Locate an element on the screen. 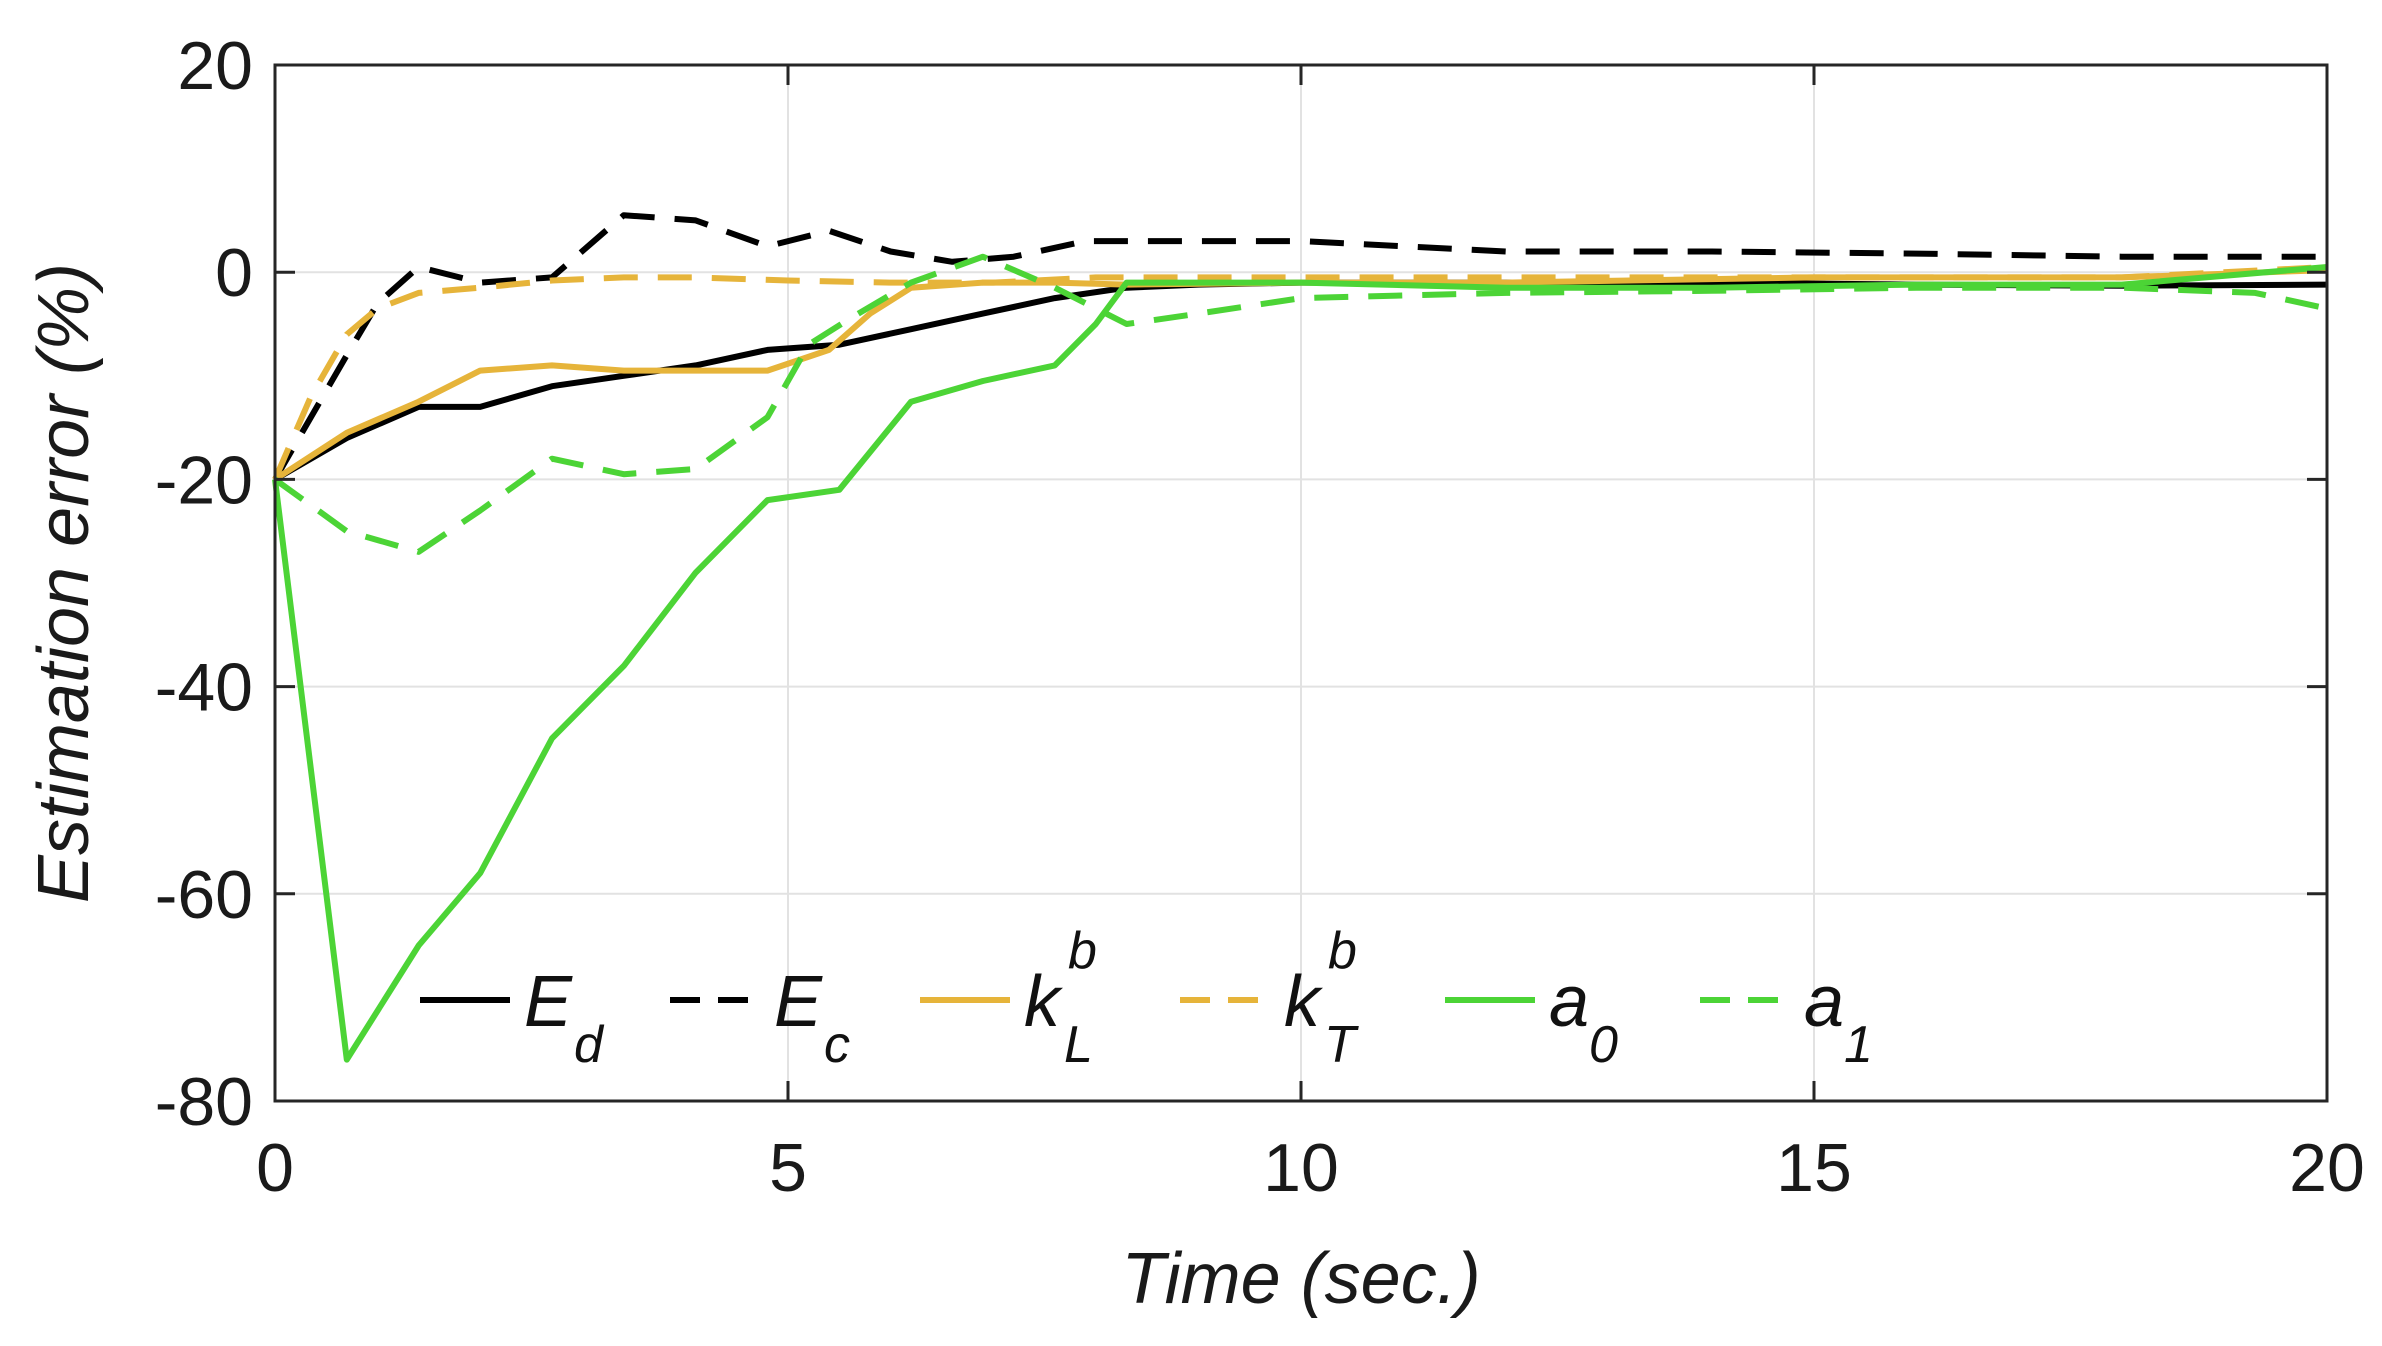 The height and width of the screenshot is (1346, 2382). y-tick-label: -40 is located at coordinates (204, 688).